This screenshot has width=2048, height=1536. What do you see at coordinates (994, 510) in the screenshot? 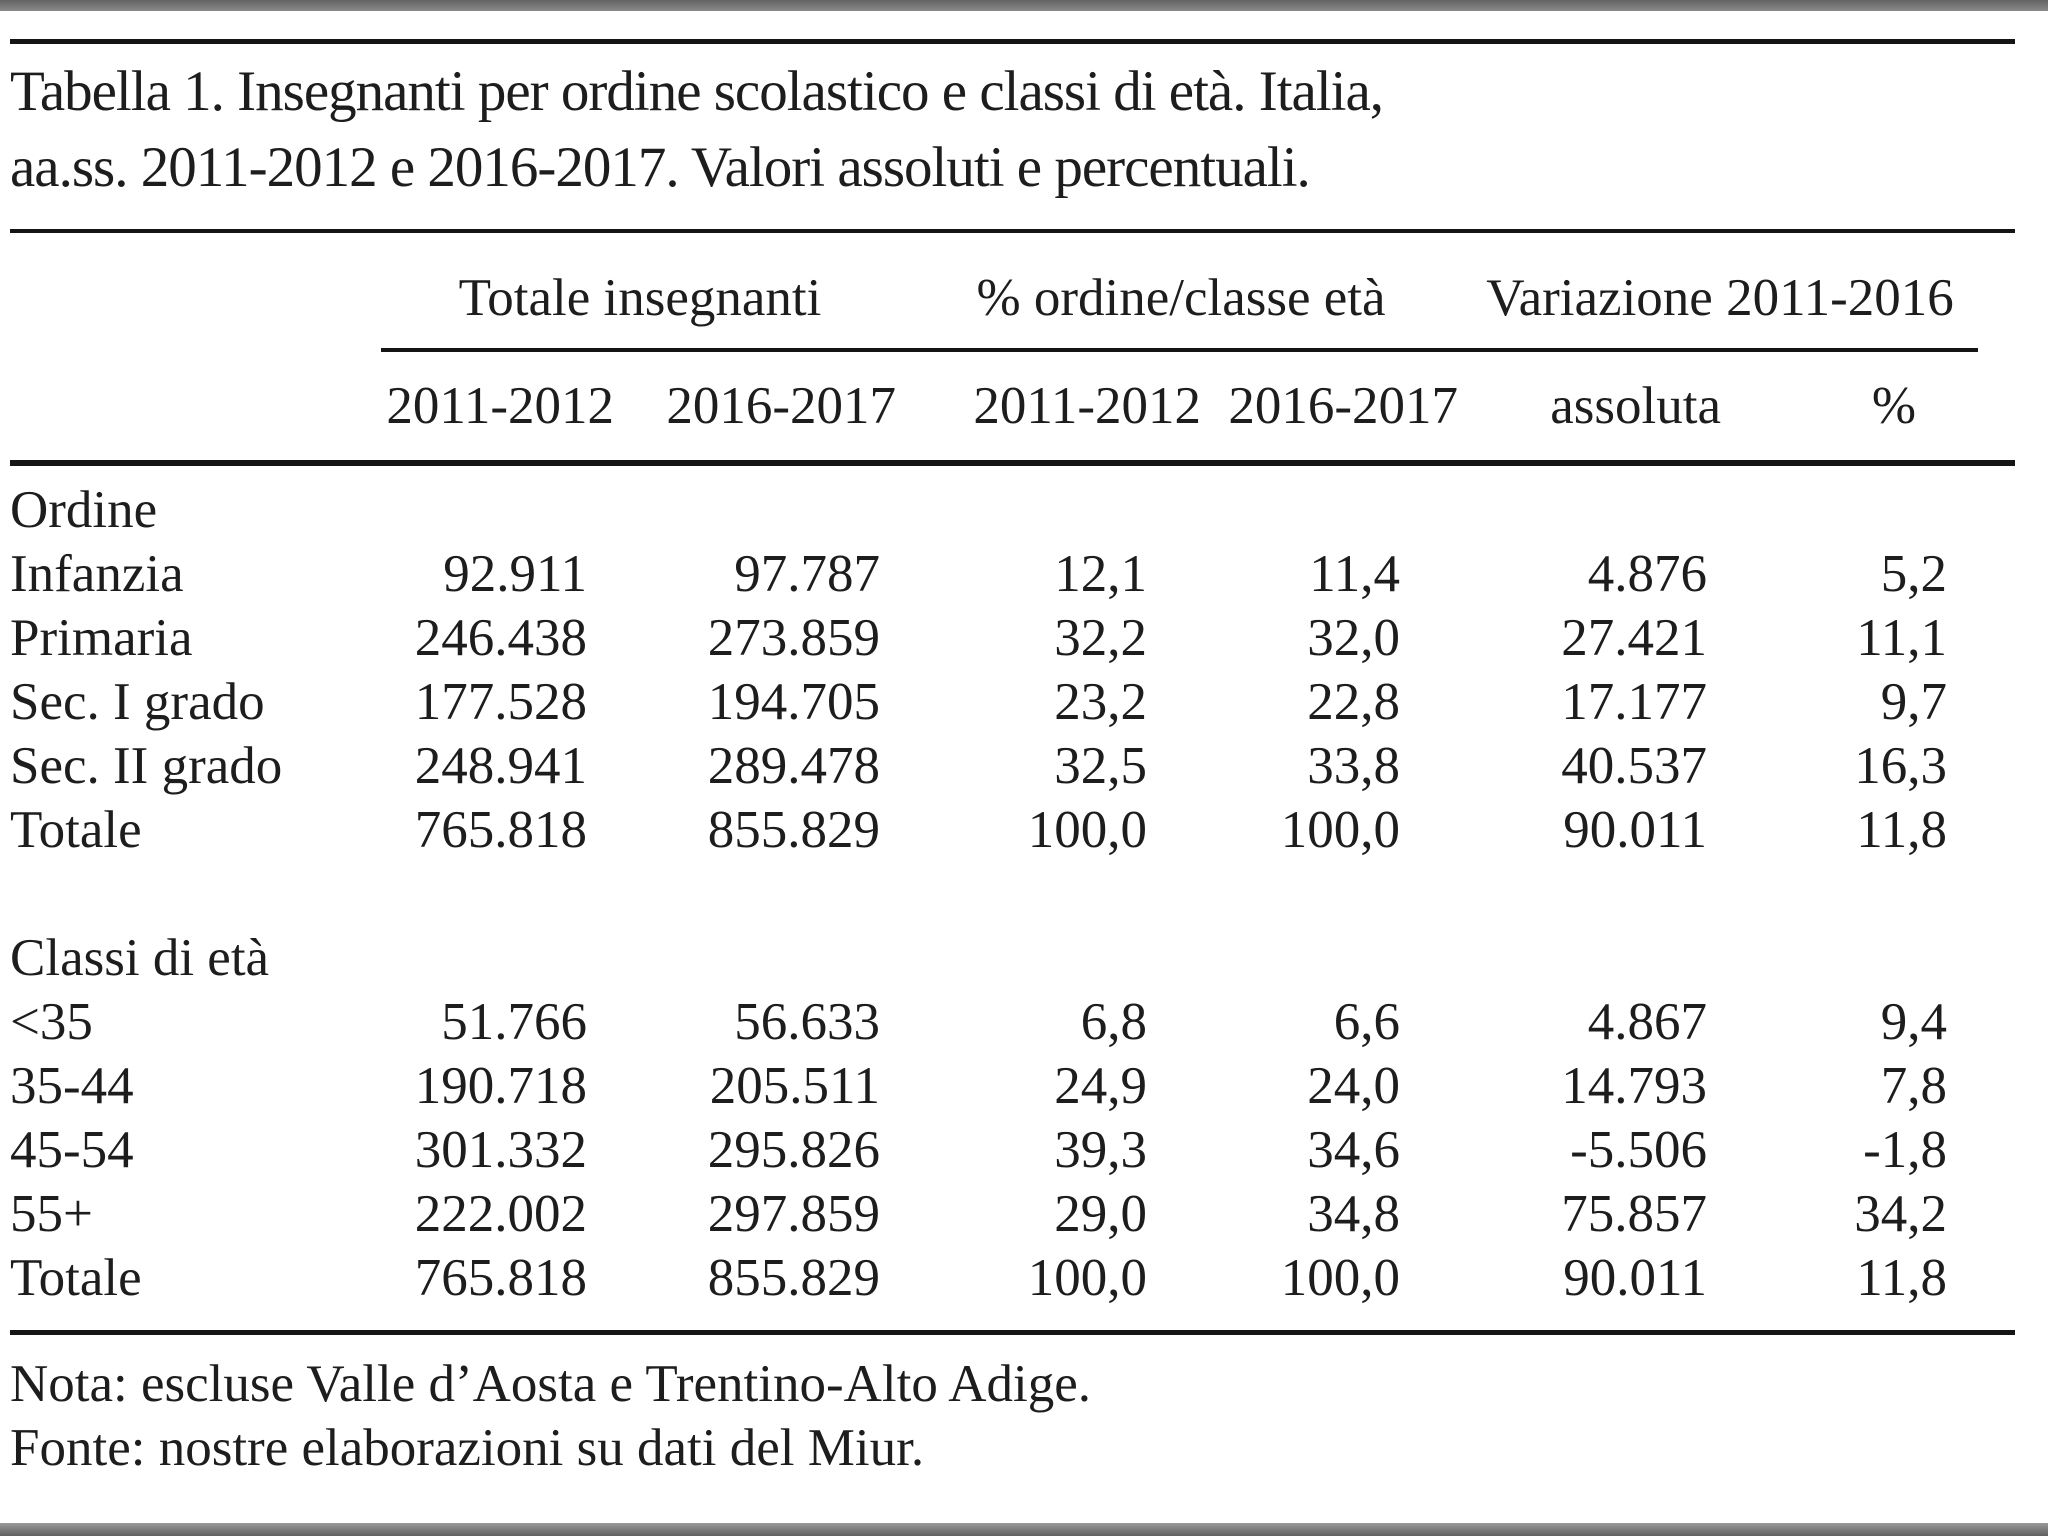
I see `section-header-row: Ordine` at bounding box center [994, 510].